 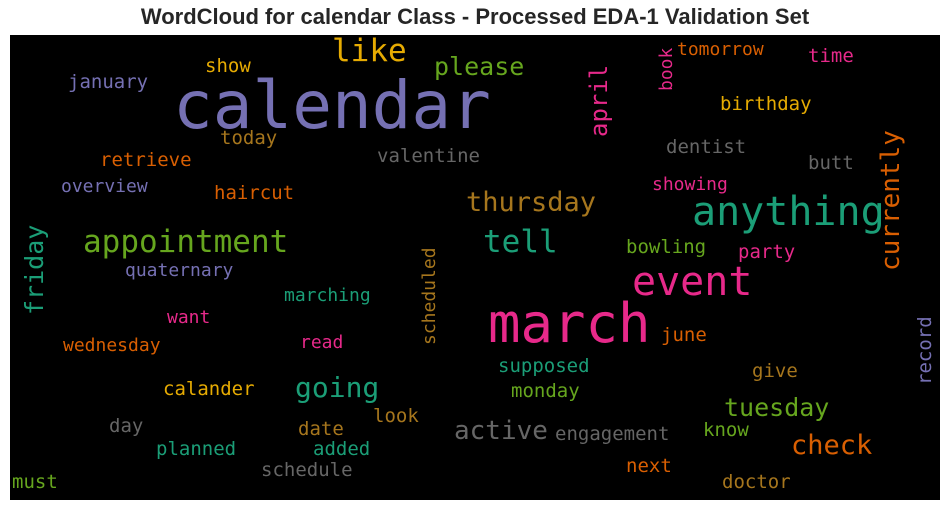 What do you see at coordinates (767, 252) in the screenshot?
I see `word-party: party` at bounding box center [767, 252].